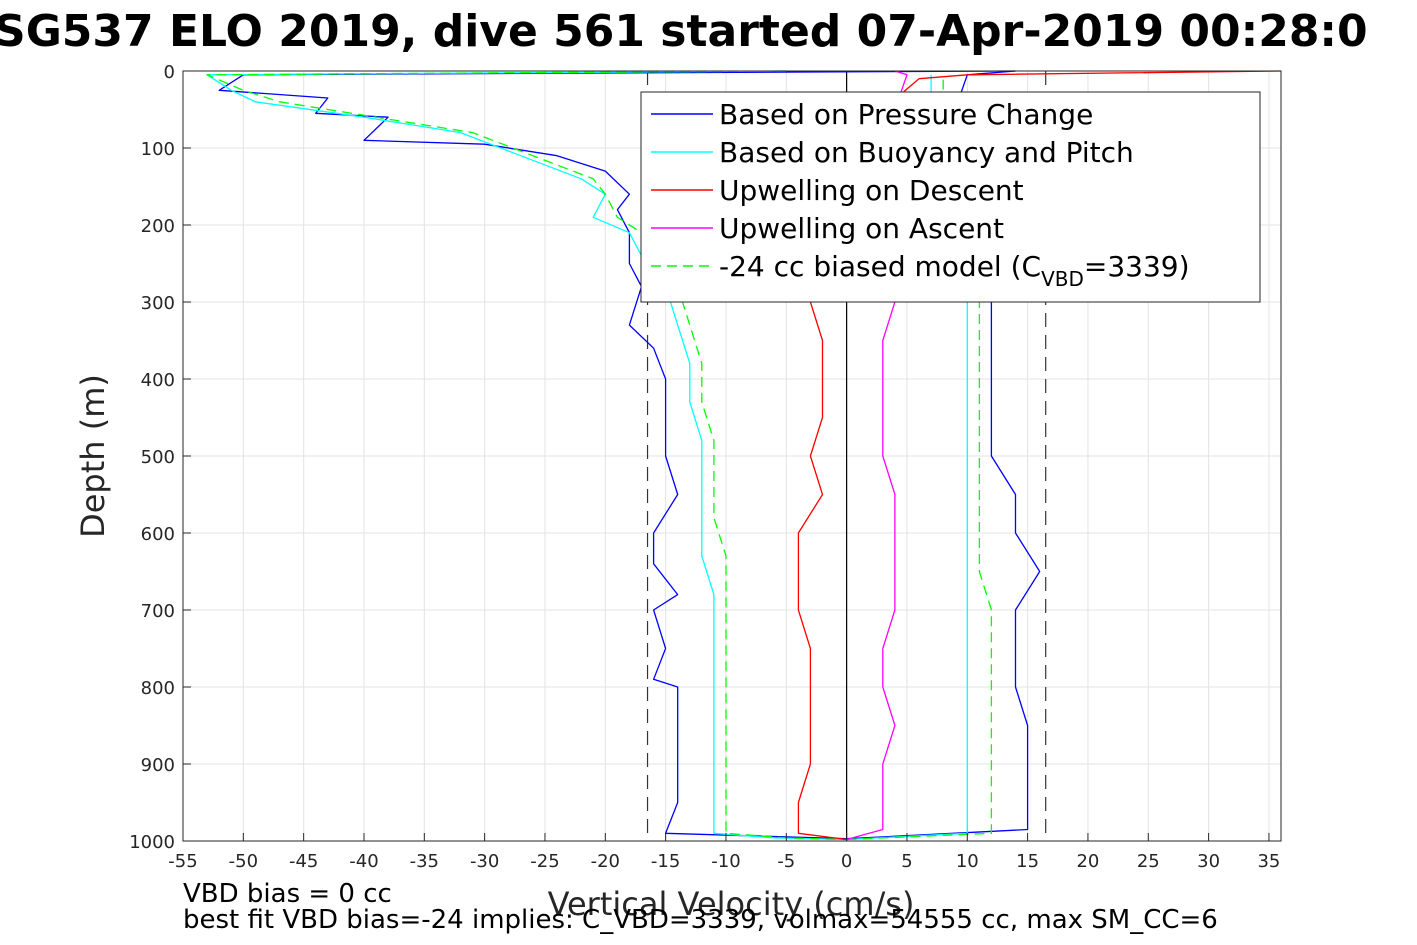 The image size is (1417, 945). I want to click on y-tick-label: 400, so click(158, 380).